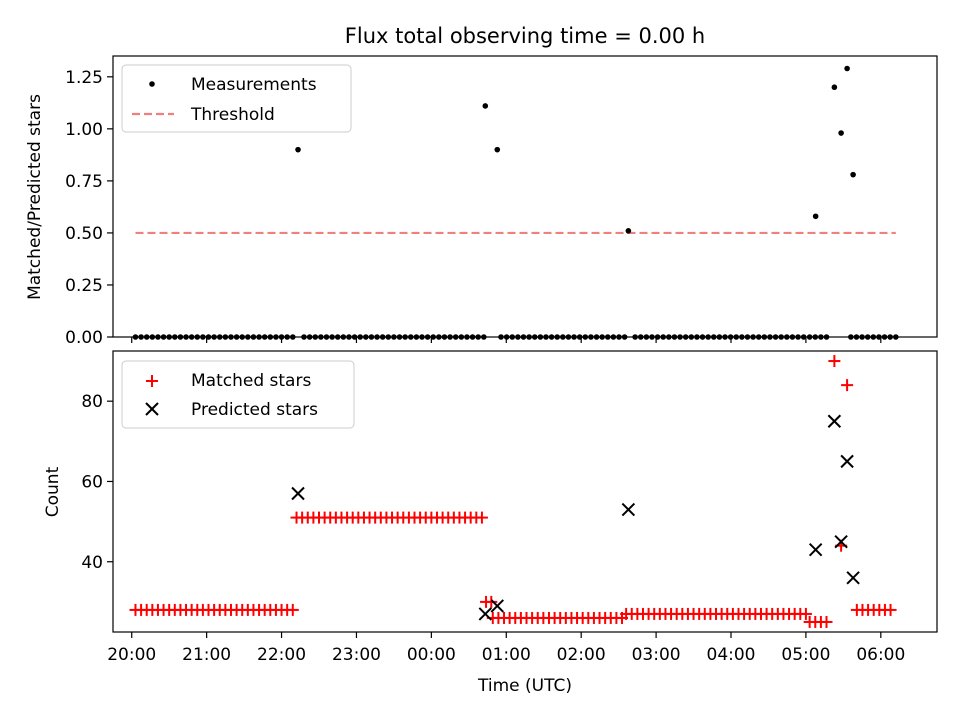 The height and width of the screenshot is (720, 960). I want to click on legend-threshold-label: Threshold, so click(232, 115).